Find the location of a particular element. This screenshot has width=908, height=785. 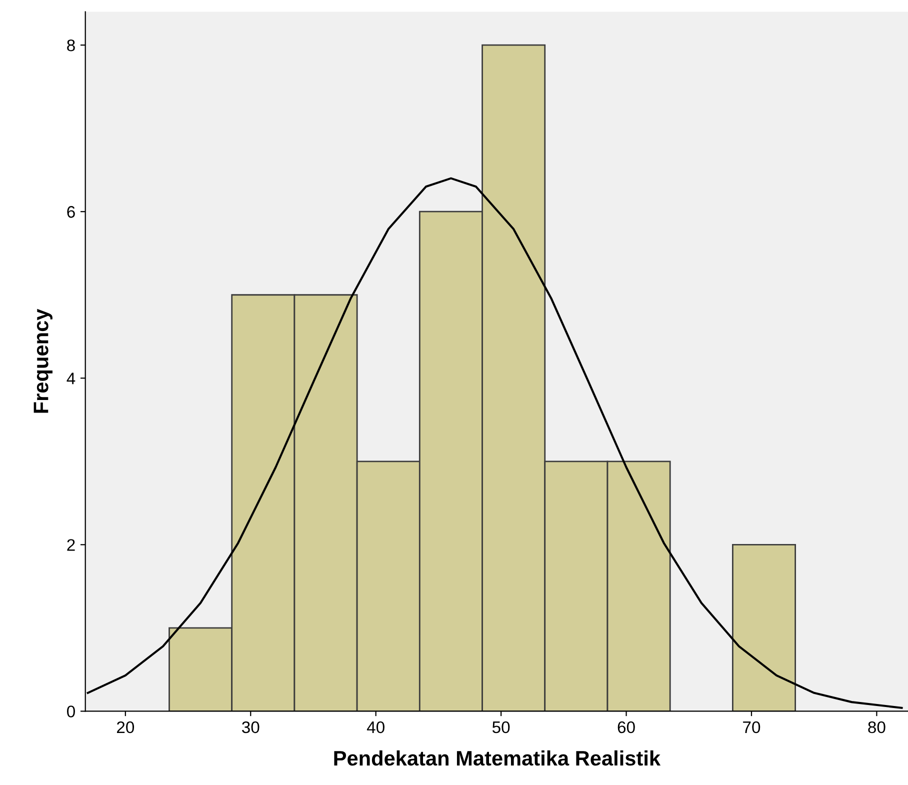

x-tick-label: 40 is located at coordinates (375, 727).